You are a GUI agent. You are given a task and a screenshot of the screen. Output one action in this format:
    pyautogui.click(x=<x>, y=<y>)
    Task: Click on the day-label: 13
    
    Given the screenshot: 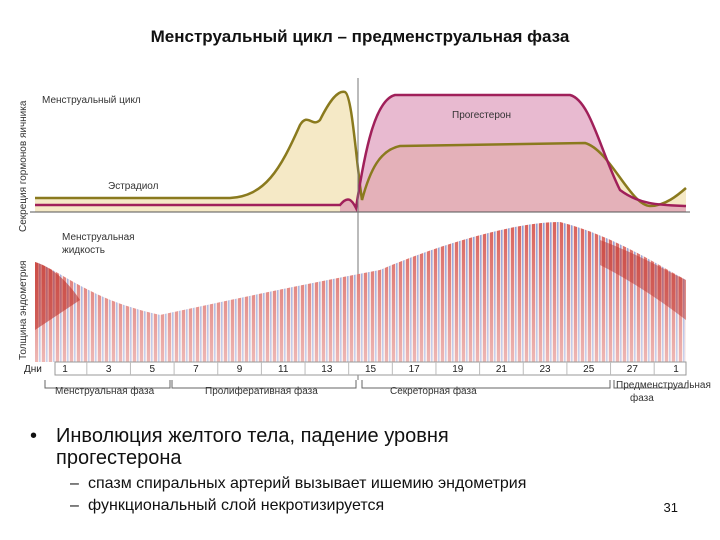 What is the action you would take?
    pyautogui.click(x=327, y=369)
    